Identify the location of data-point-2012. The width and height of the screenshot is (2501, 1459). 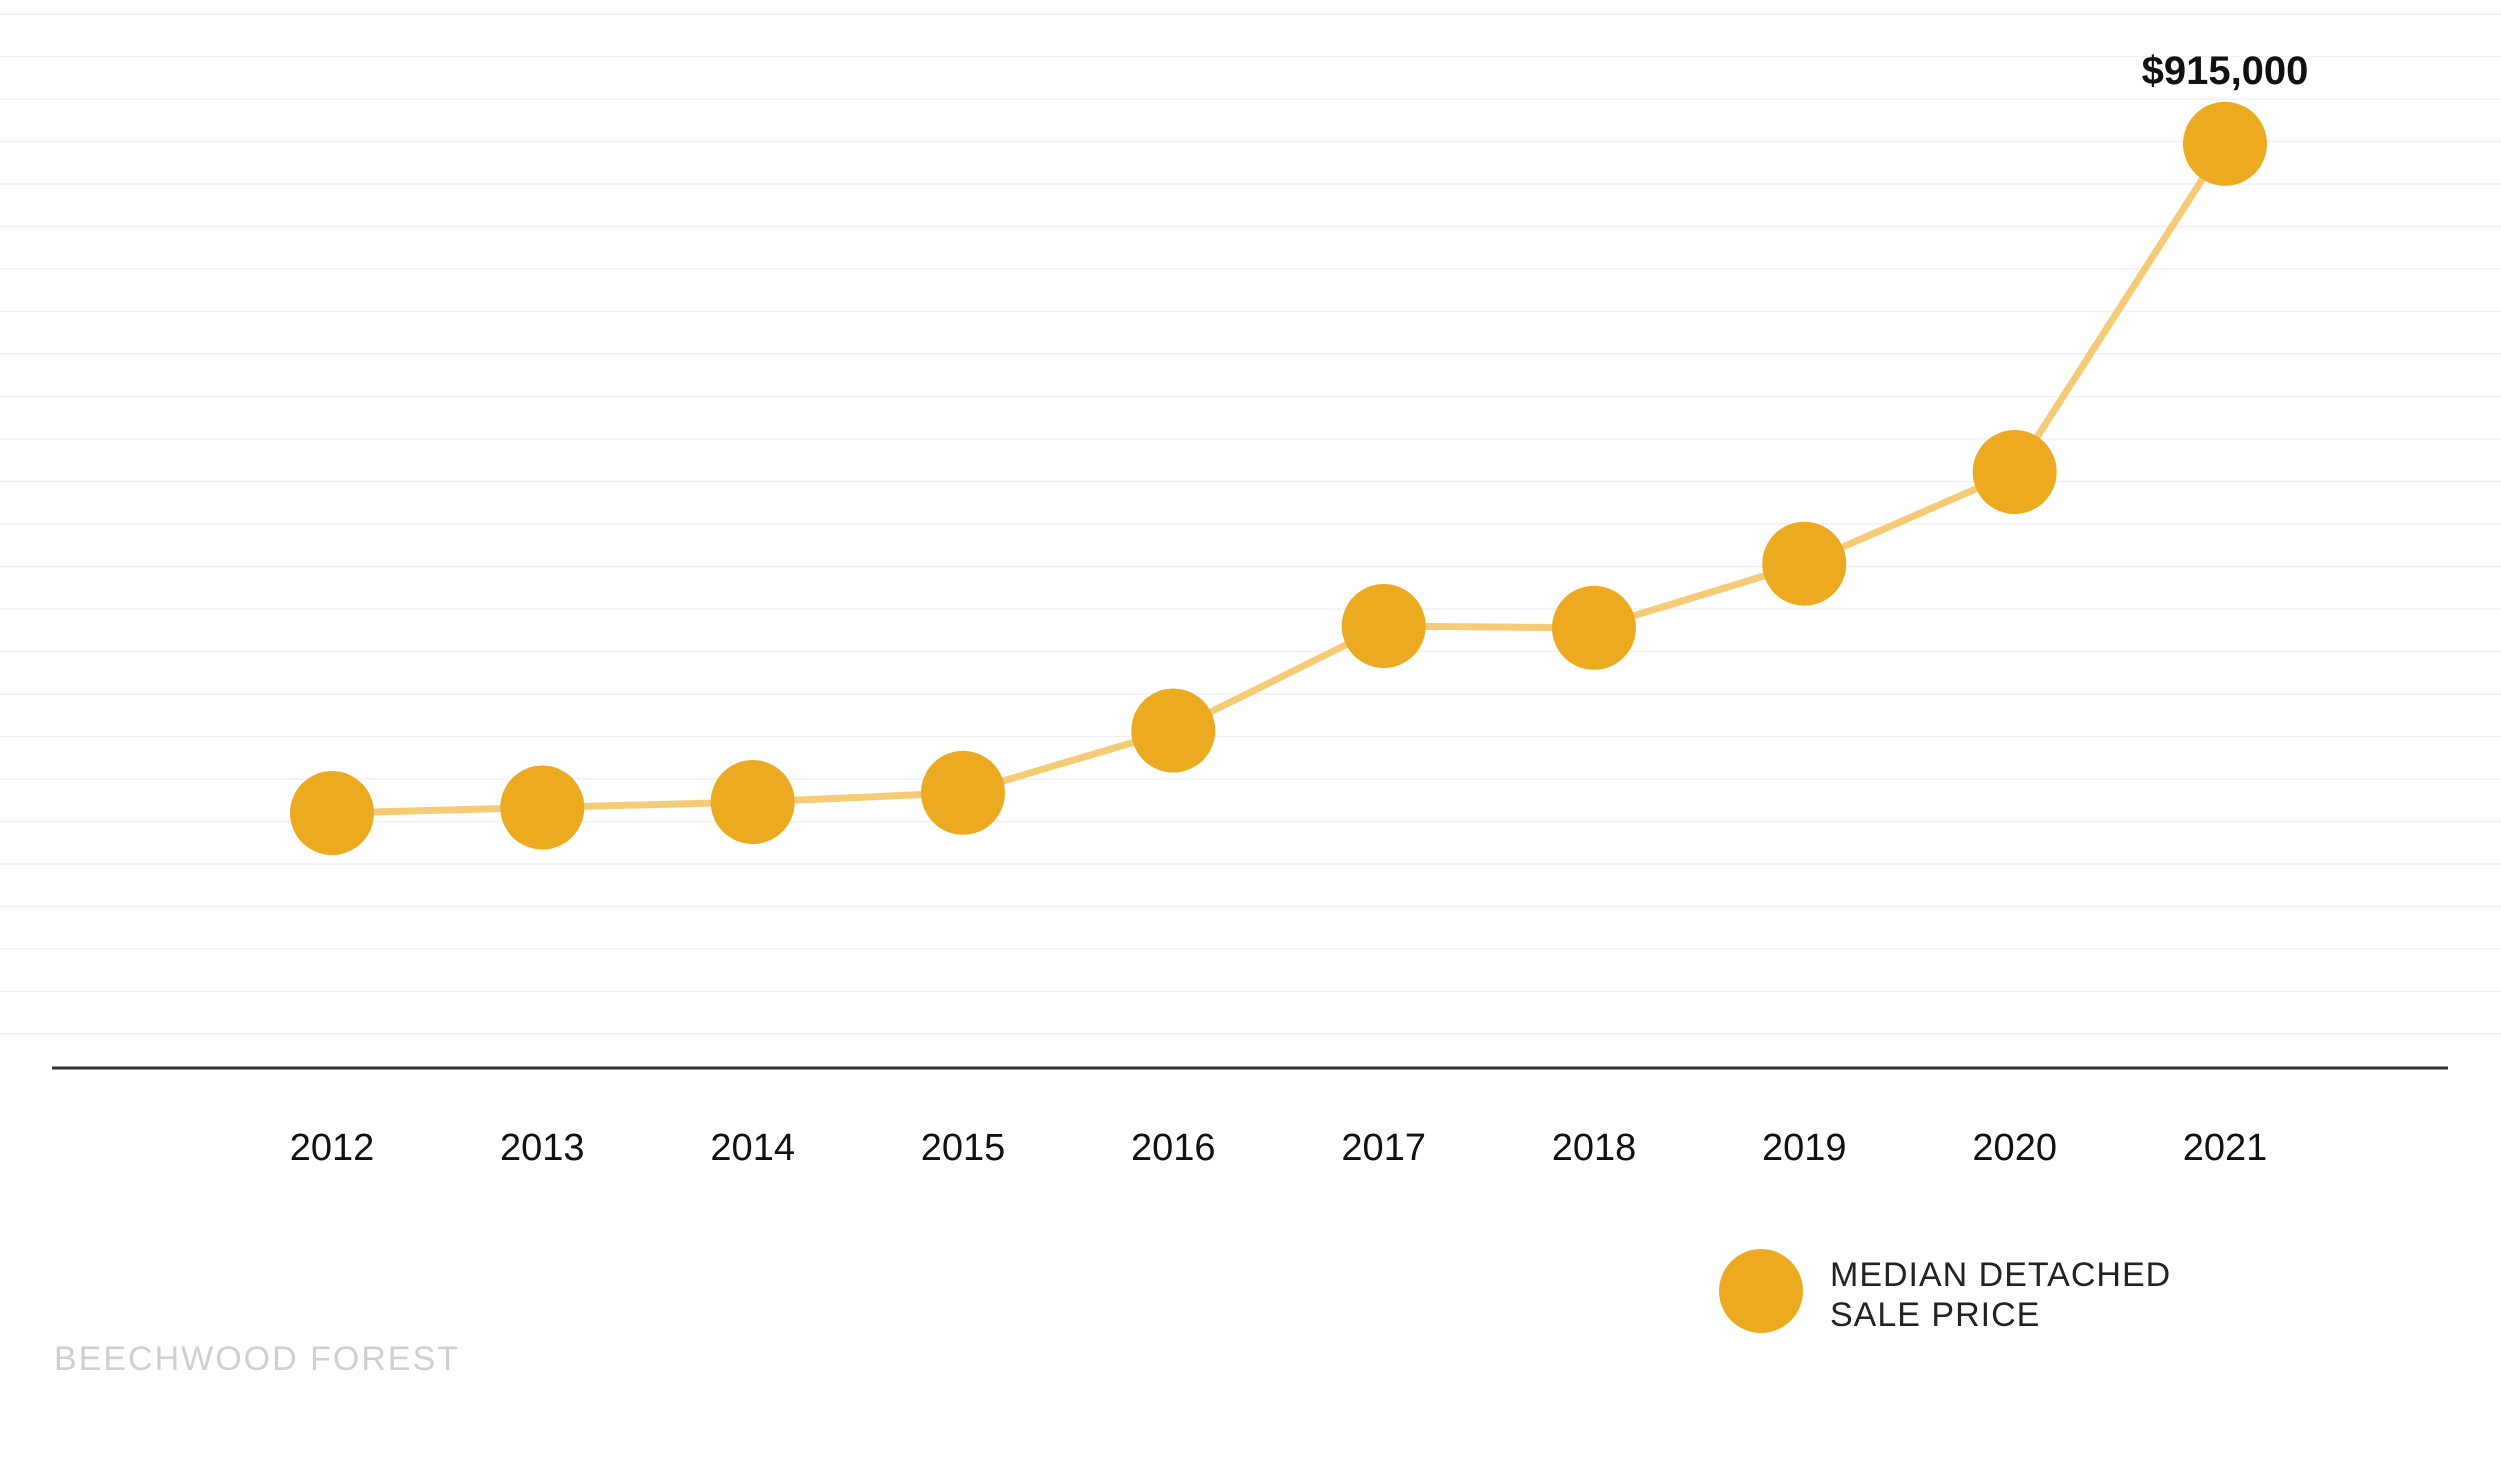
(332, 813).